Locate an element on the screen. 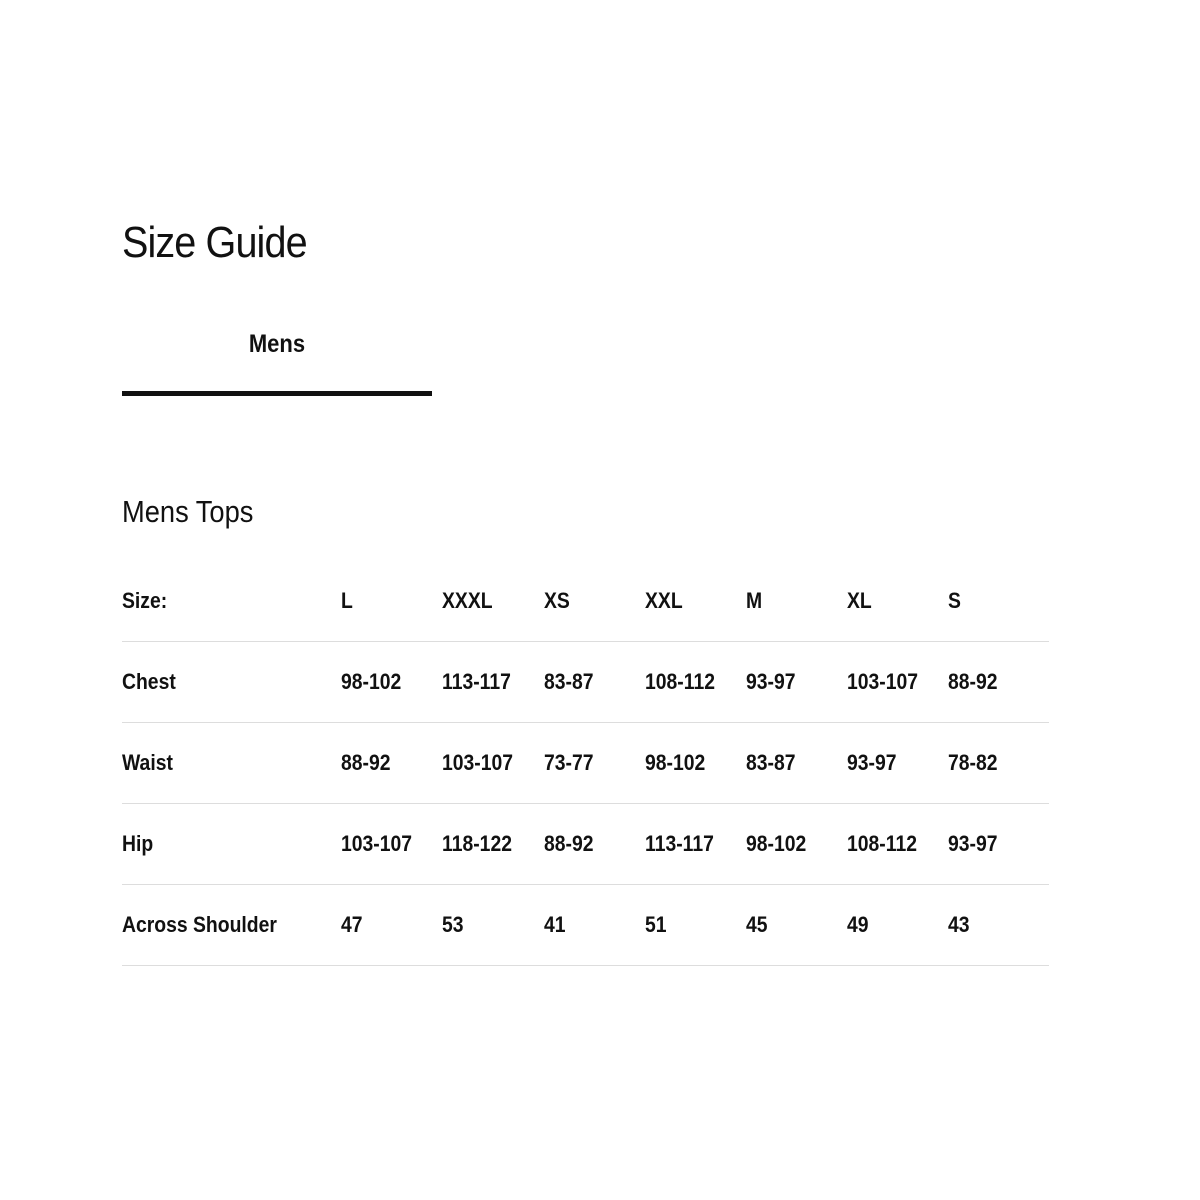 The image size is (1200, 1200). table-cell: 51 is located at coordinates (655, 924).